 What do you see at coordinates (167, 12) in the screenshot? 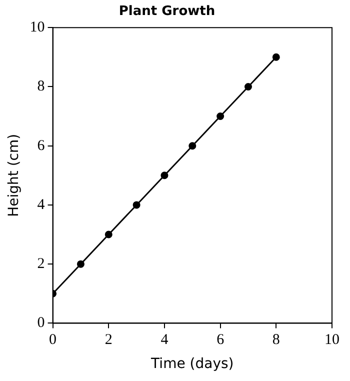
I see `chart-title: Plant Growth` at bounding box center [167, 12].